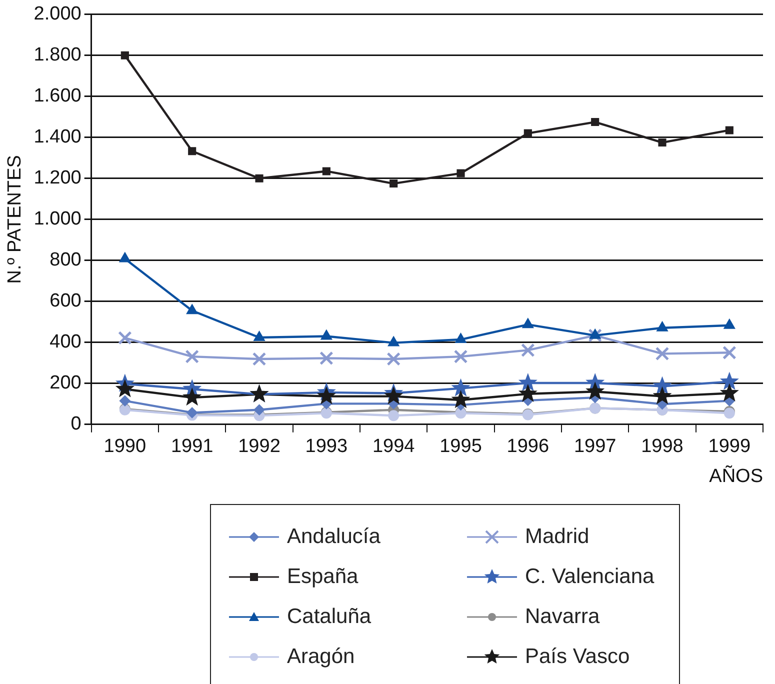 The width and height of the screenshot is (775, 684). I want to click on y-tick-label: 1.000, so click(58, 219).